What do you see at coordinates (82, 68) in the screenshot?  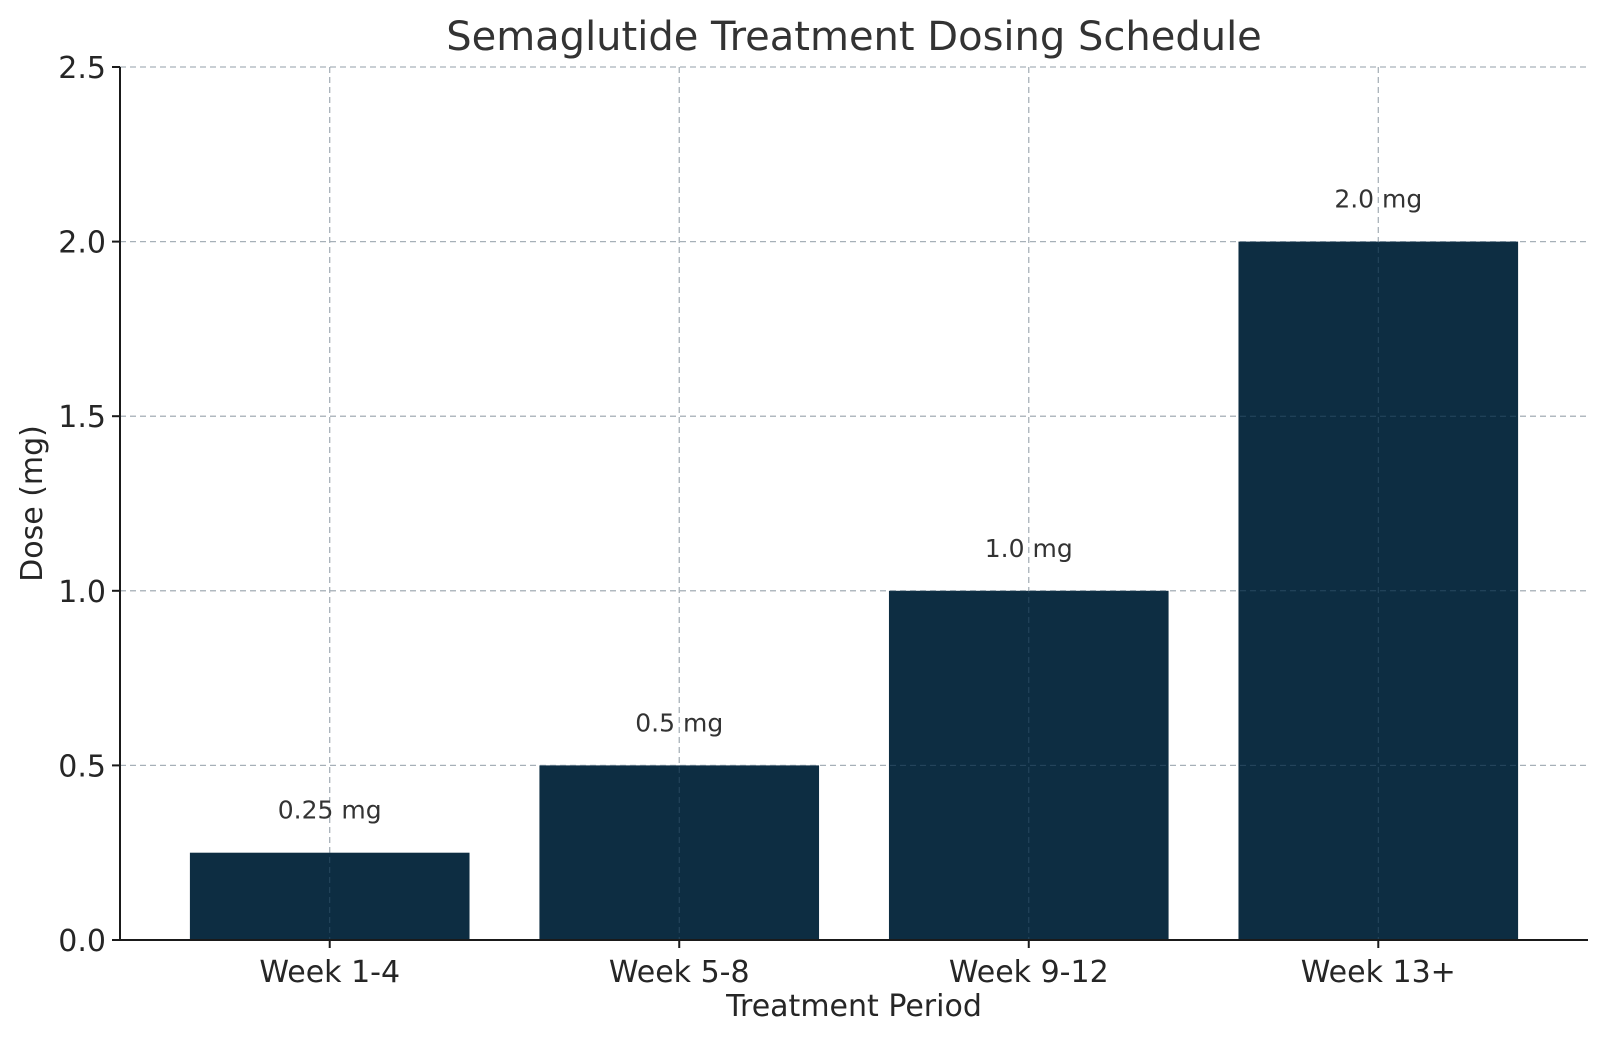 I see `y-tick-label: 2.5` at bounding box center [82, 68].